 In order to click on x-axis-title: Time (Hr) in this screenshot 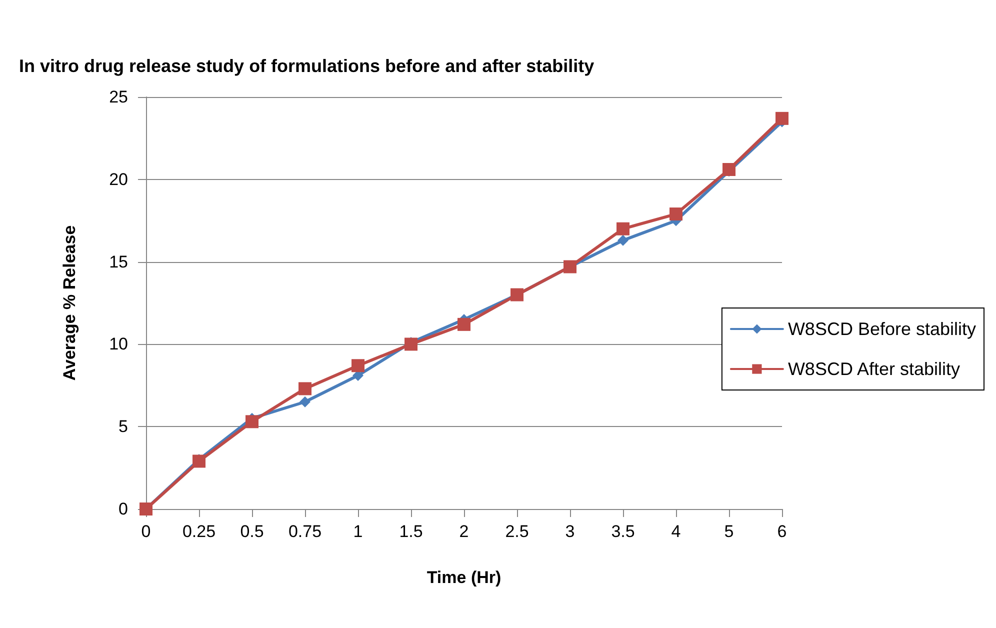, I will do `click(464, 577)`.